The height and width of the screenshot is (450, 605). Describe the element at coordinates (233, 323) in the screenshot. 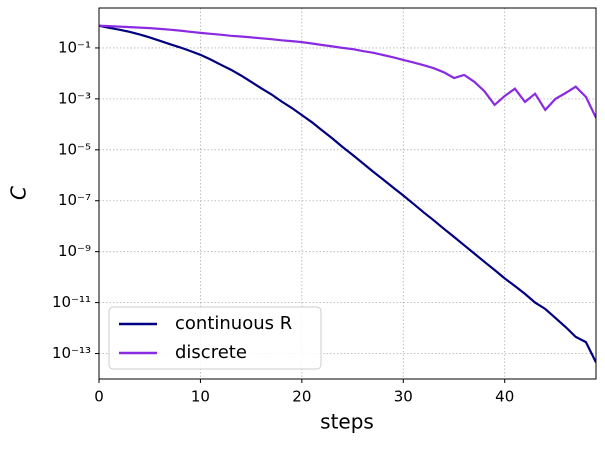

I see `legend-label: continuous R` at that location.